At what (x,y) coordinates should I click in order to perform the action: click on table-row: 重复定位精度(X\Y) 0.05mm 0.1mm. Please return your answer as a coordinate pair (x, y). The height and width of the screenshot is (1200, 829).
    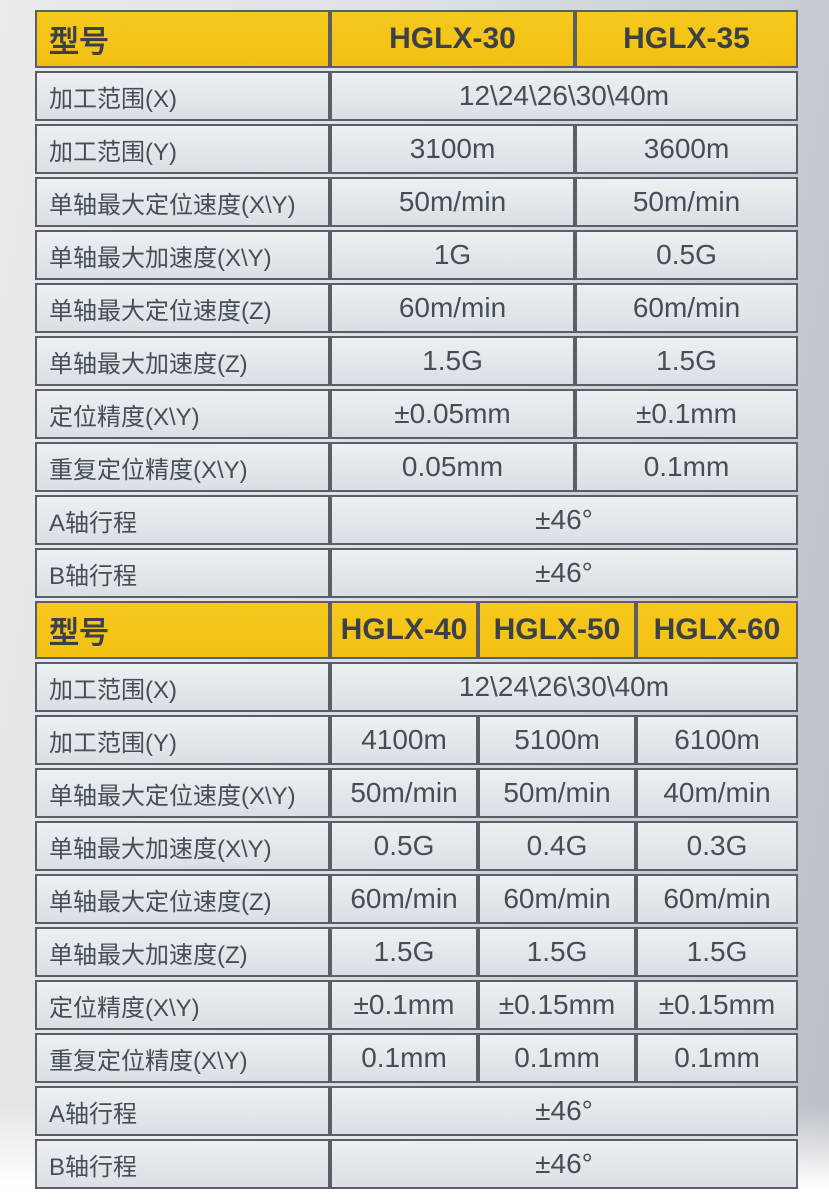
    Looking at the image, I should click on (416, 467).